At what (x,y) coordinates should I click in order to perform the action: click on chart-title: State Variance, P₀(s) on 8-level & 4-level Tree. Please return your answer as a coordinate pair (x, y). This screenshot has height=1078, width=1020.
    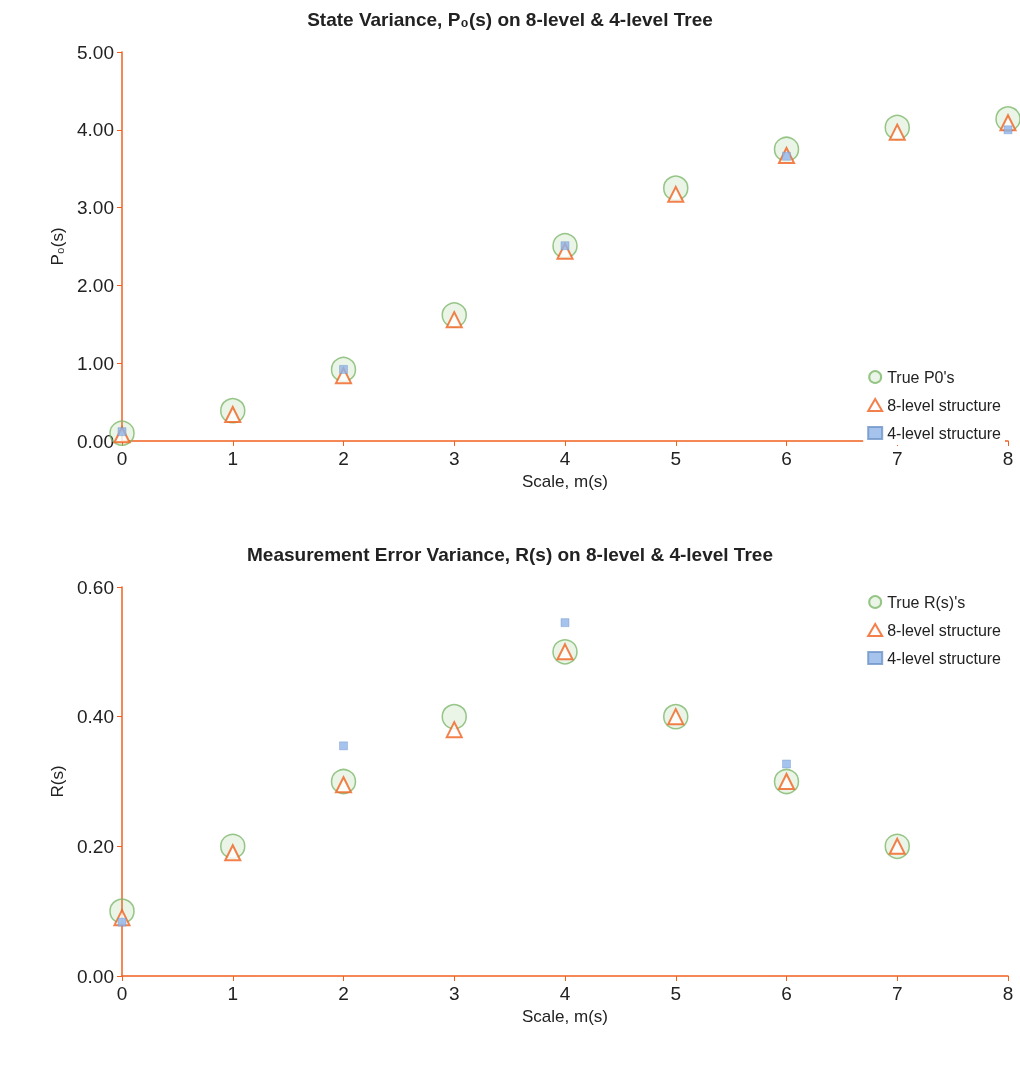
    Looking at the image, I should click on (510, 19).